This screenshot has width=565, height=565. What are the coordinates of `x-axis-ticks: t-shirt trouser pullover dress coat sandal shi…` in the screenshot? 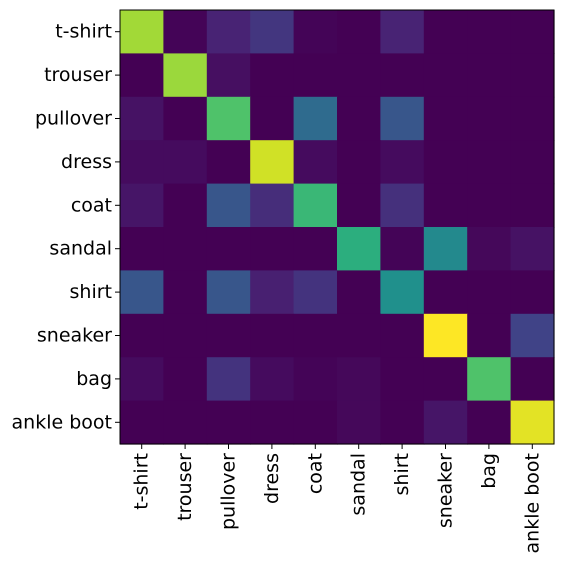 It's located at (337, 498).